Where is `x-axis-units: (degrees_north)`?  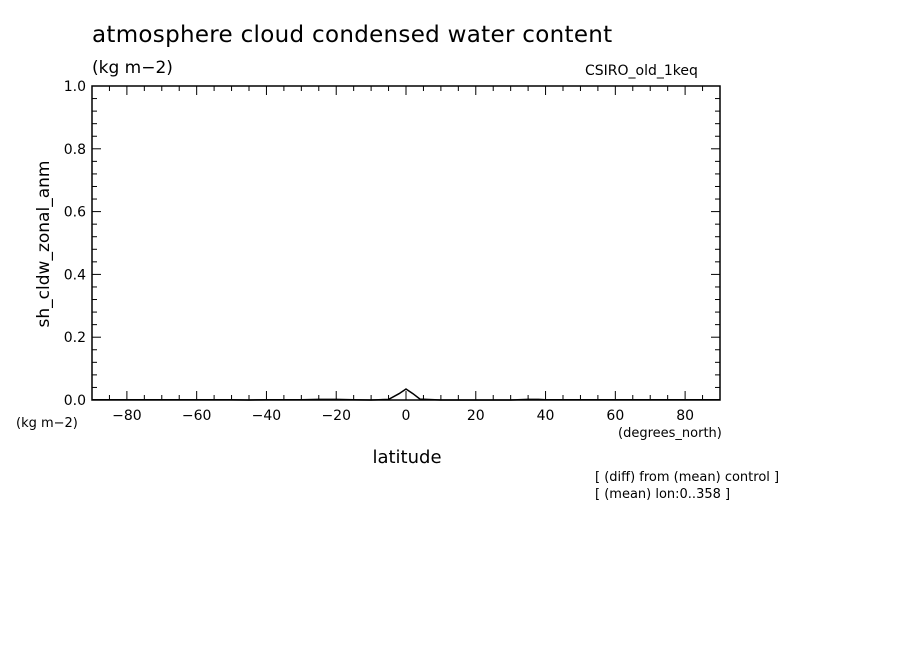 x-axis-units: (degrees_north) is located at coordinates (670, 433).